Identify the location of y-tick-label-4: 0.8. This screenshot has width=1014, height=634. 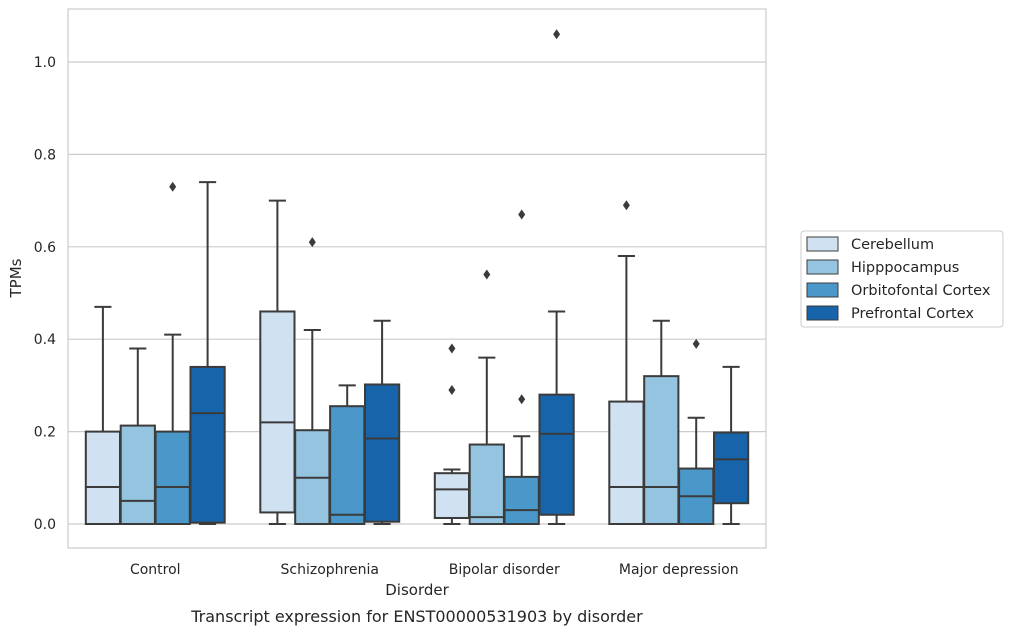
(45, 155).